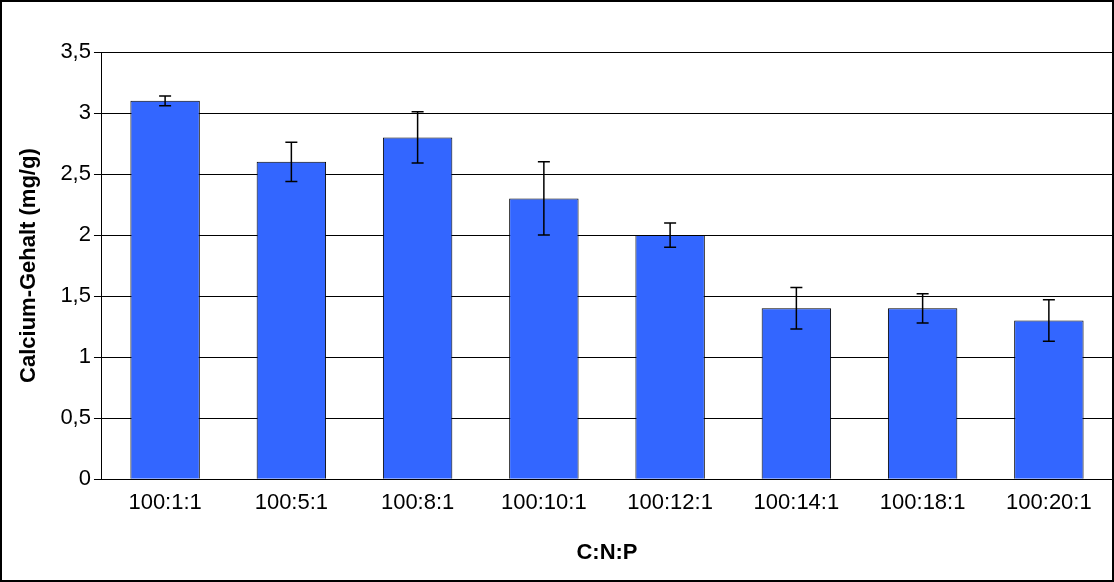  I want to click on x-tick-label: 100:10:1, so click(544, 502).